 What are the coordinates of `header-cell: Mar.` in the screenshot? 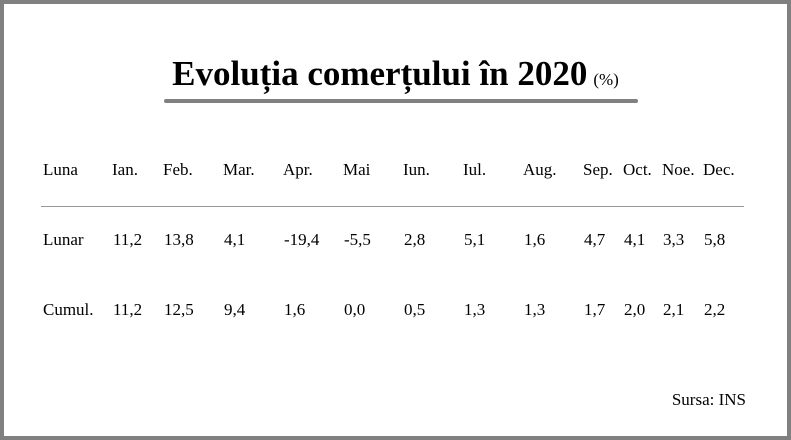 It's located at (239, 169).